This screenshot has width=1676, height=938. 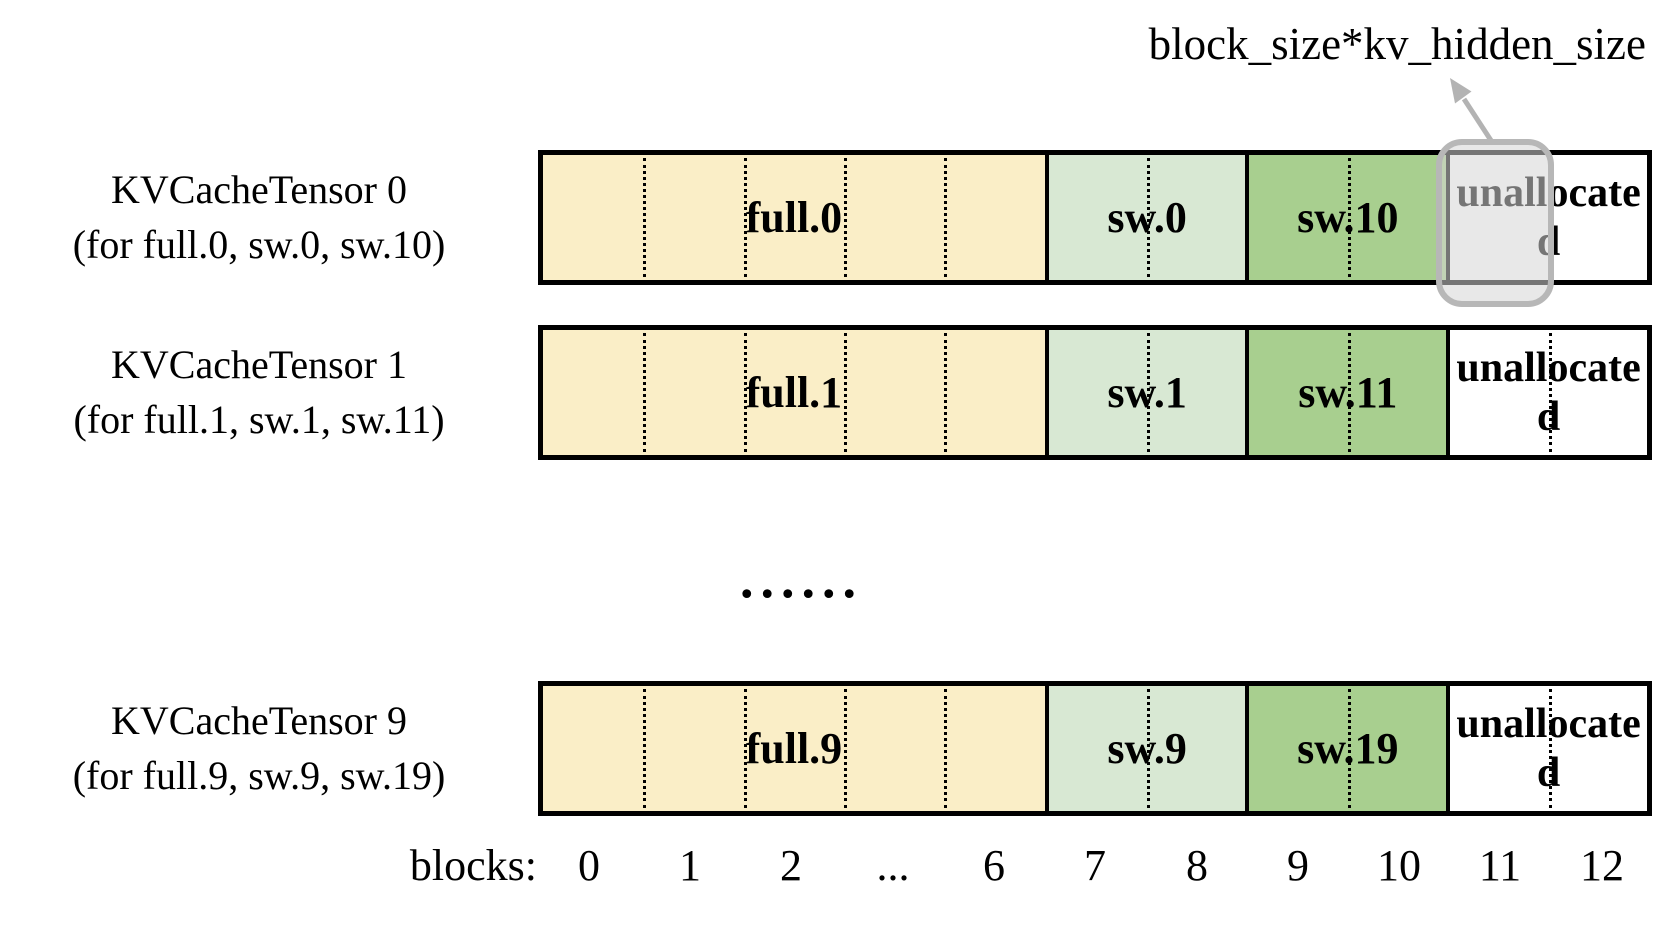 I want to click on segment-label: sw.10, so click(x=1348, y=217).